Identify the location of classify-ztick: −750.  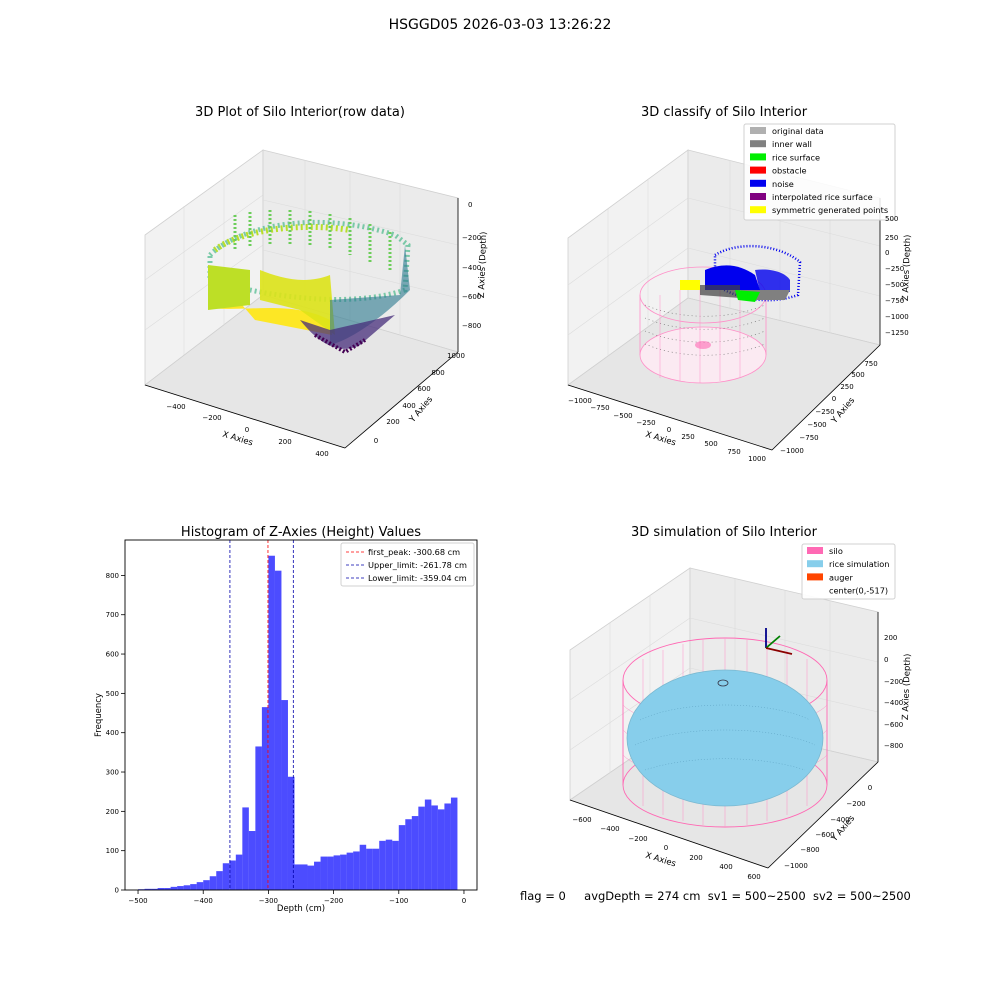
(894, 301).